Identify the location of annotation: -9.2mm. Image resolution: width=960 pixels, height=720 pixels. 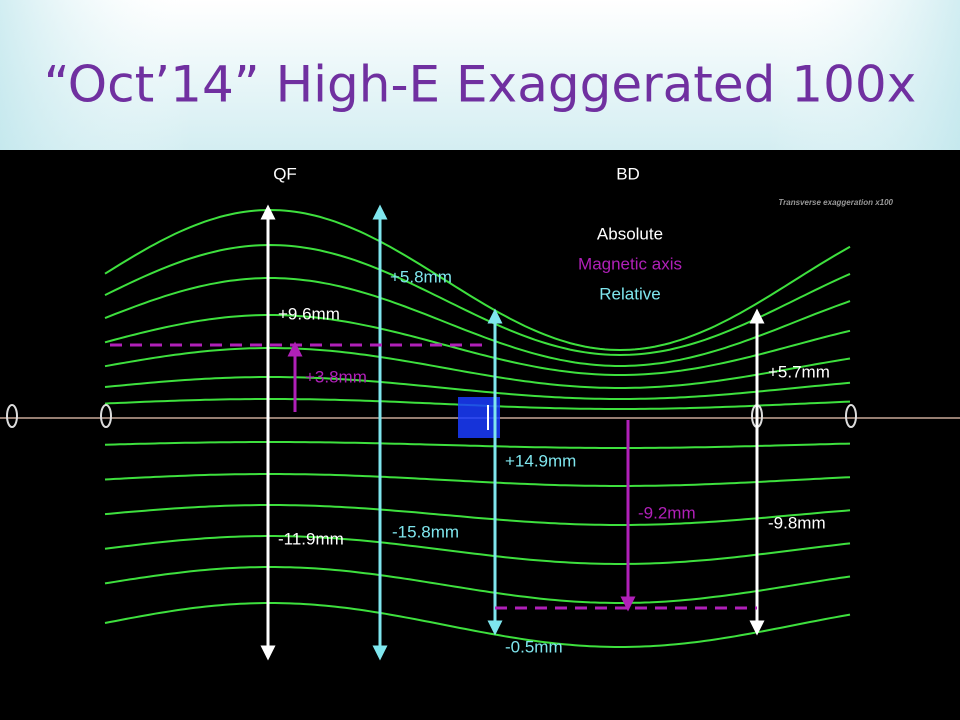
(667, 512).